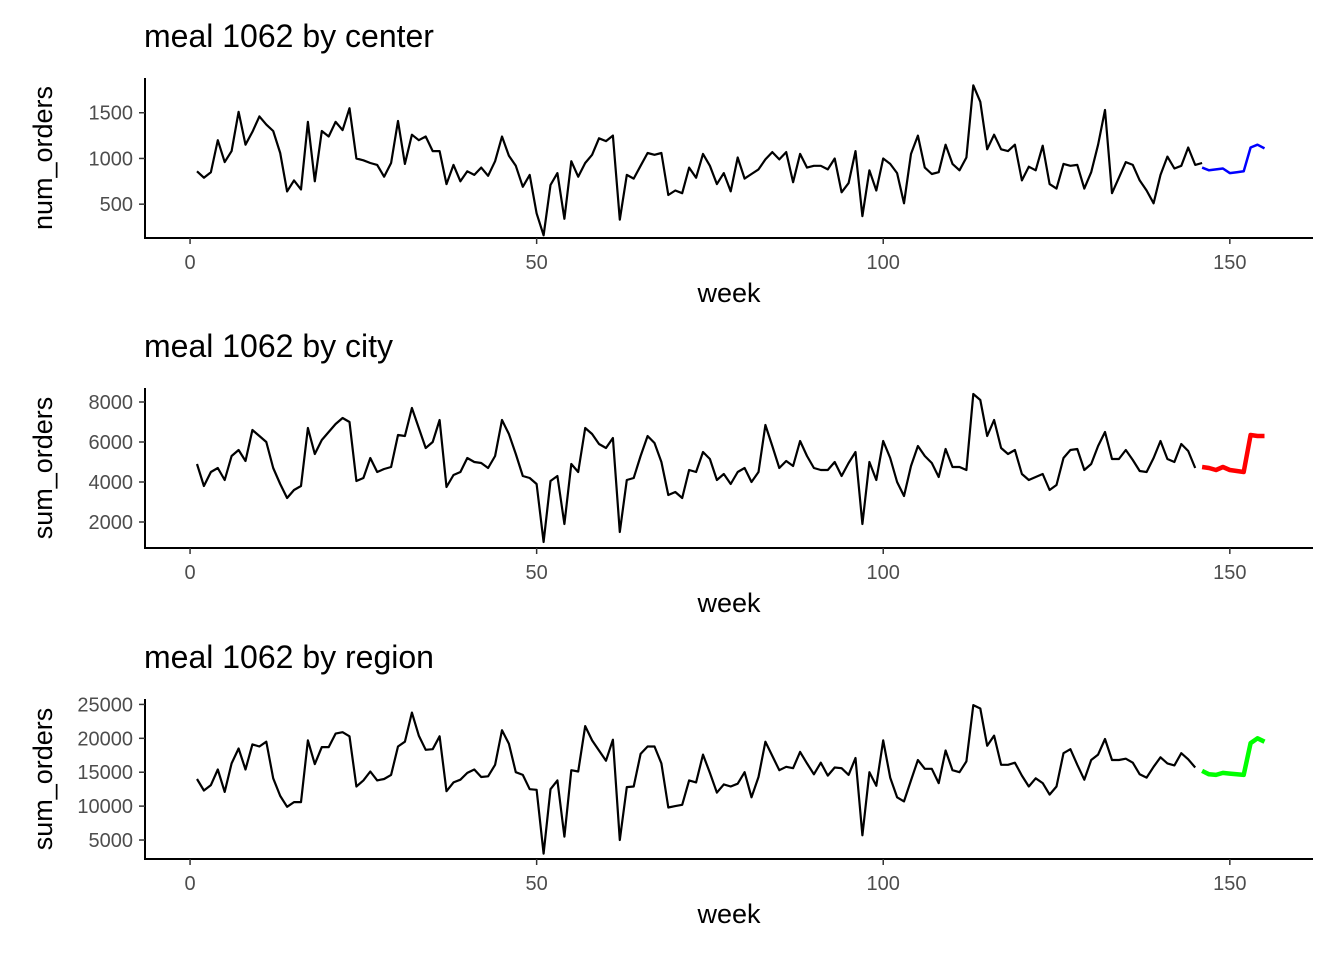 This screenshot has height=960, width=1344. What do you see at coordinates (111, 443) in the screenshot?
I see `y-tick-label: 6000` at bounding box center [111, 443].